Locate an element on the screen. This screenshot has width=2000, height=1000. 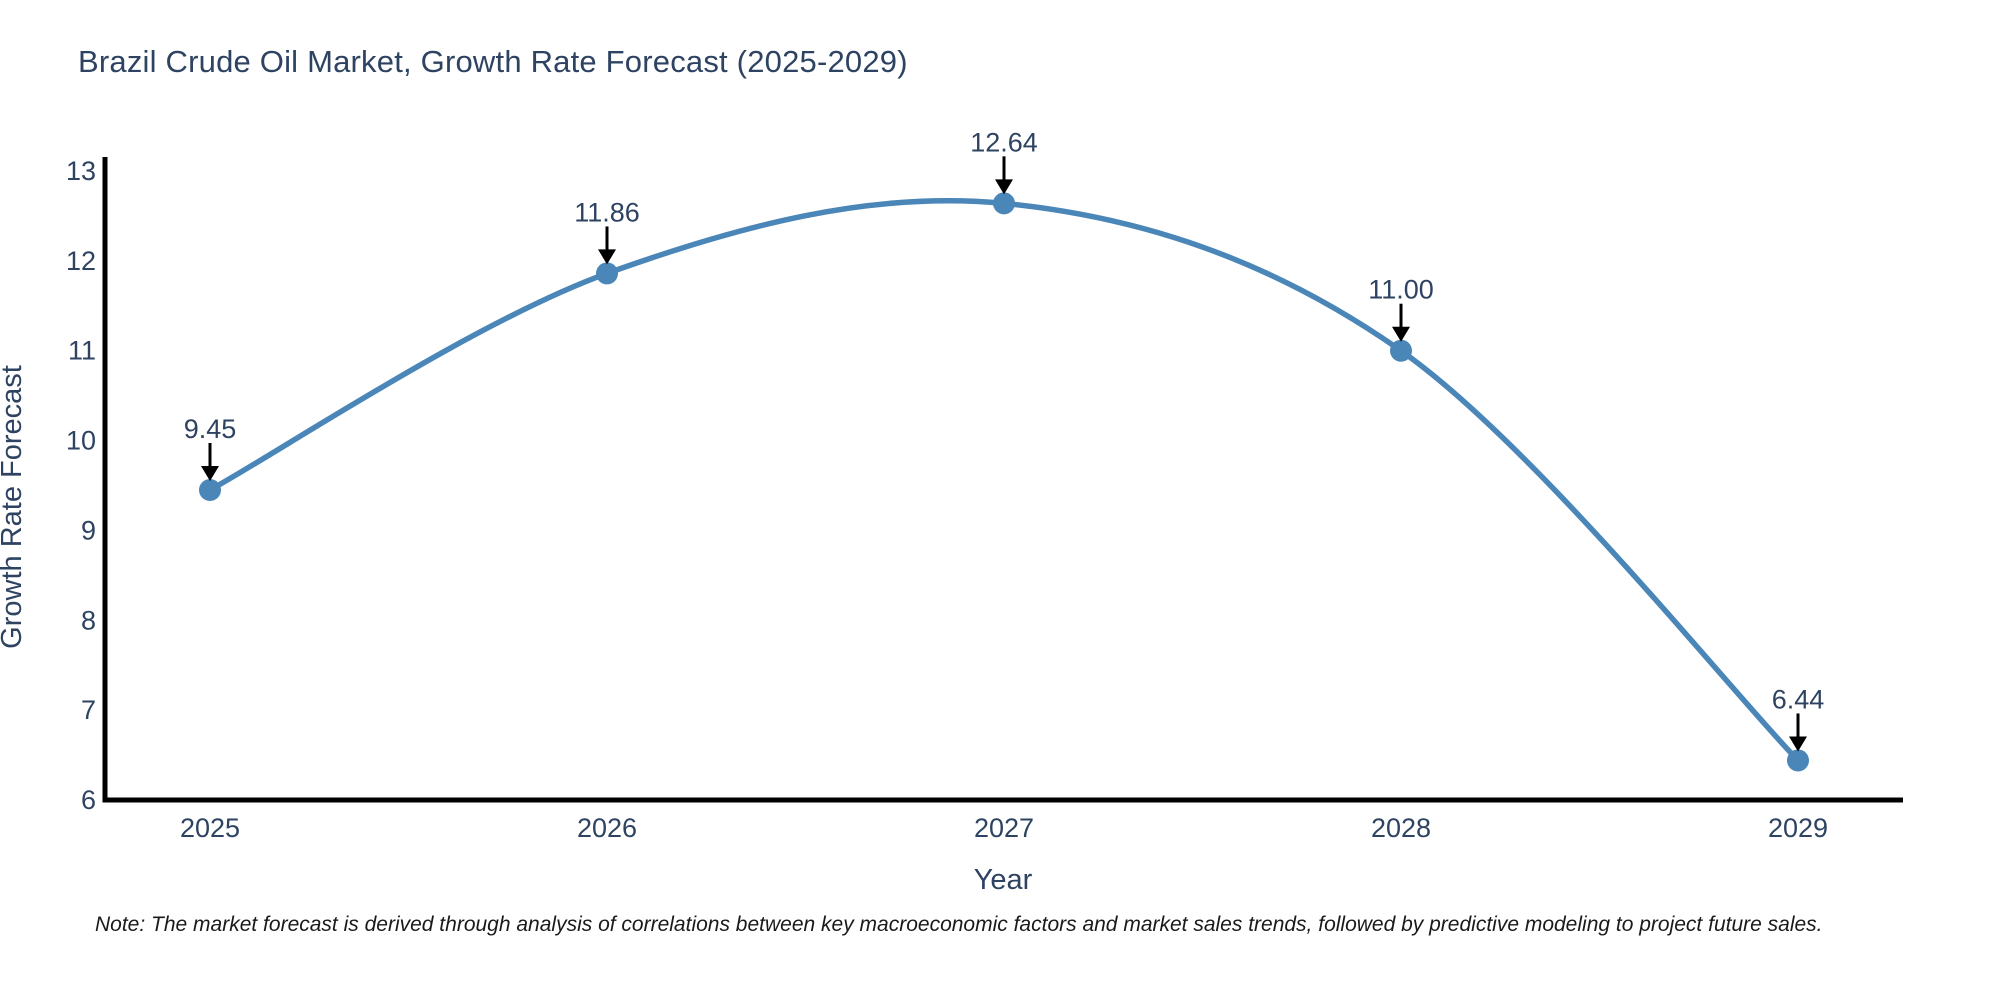
y-axis-title: Growth Rate Forecast is located at coordinates (14, 507).